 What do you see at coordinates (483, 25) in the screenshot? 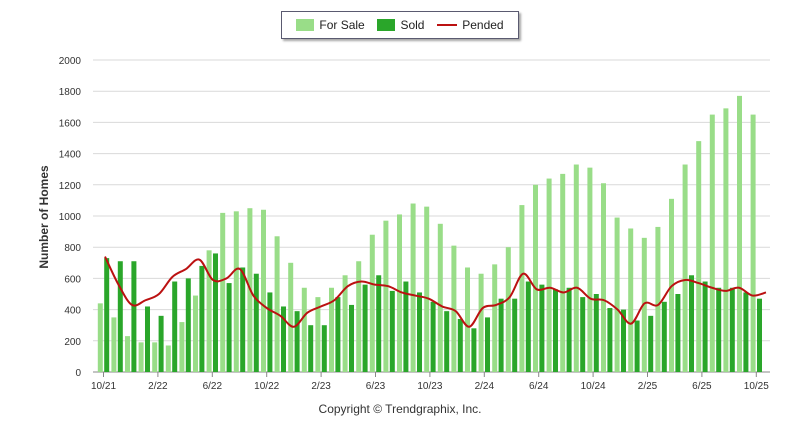
I see `legend-label-pended: Pended` at bounding box center [483, 25].